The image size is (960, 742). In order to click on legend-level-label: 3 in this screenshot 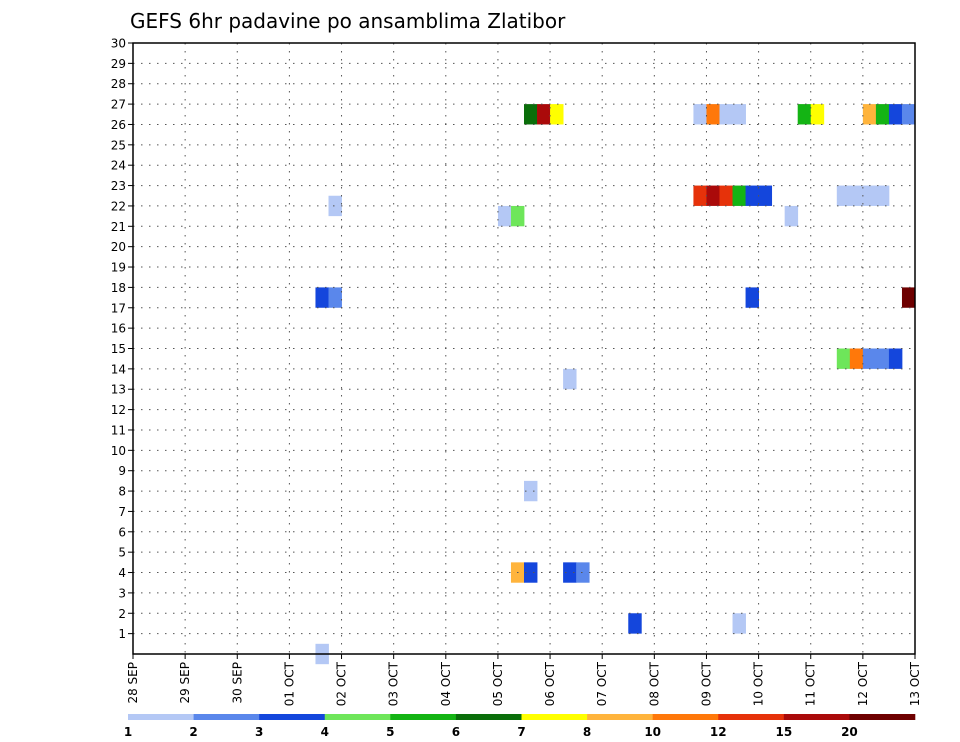, I will do `click(259, 732)`.